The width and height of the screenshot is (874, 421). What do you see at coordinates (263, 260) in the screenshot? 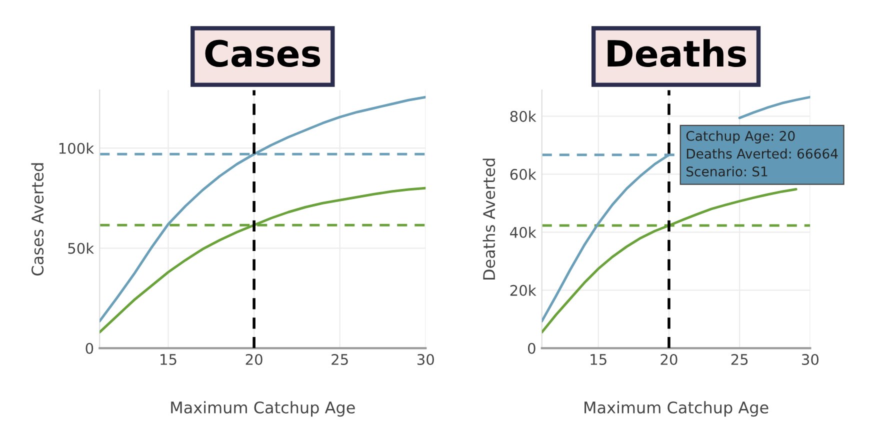
I see `line-series` at bounding box center [263, 260].